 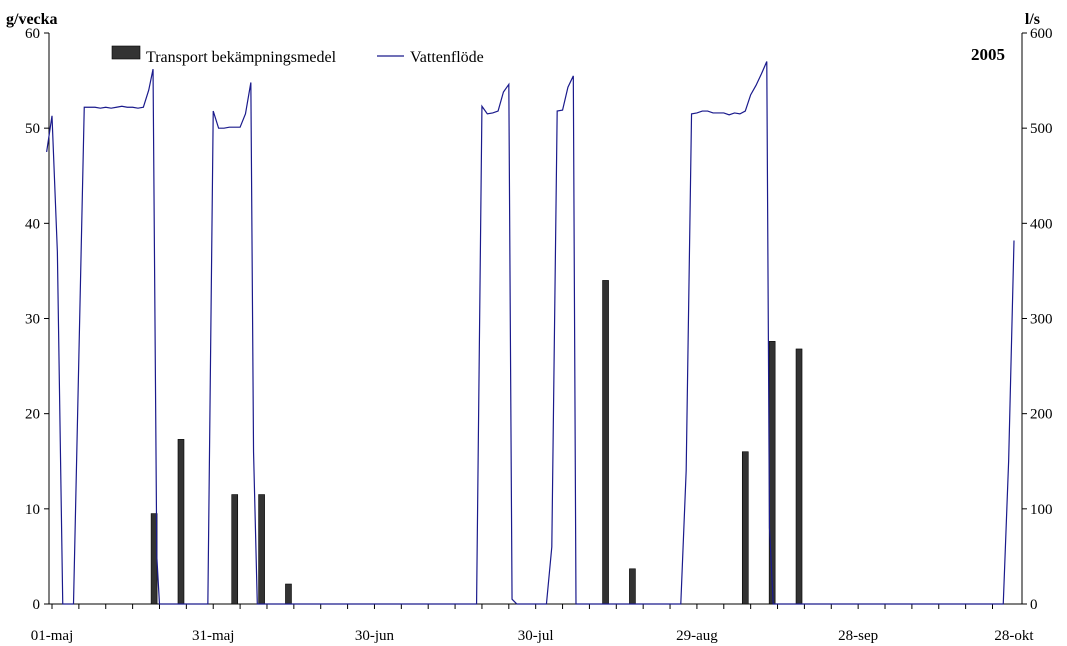 I want to click on left-axis-title: g/vecka, so click(x=32, y=19).